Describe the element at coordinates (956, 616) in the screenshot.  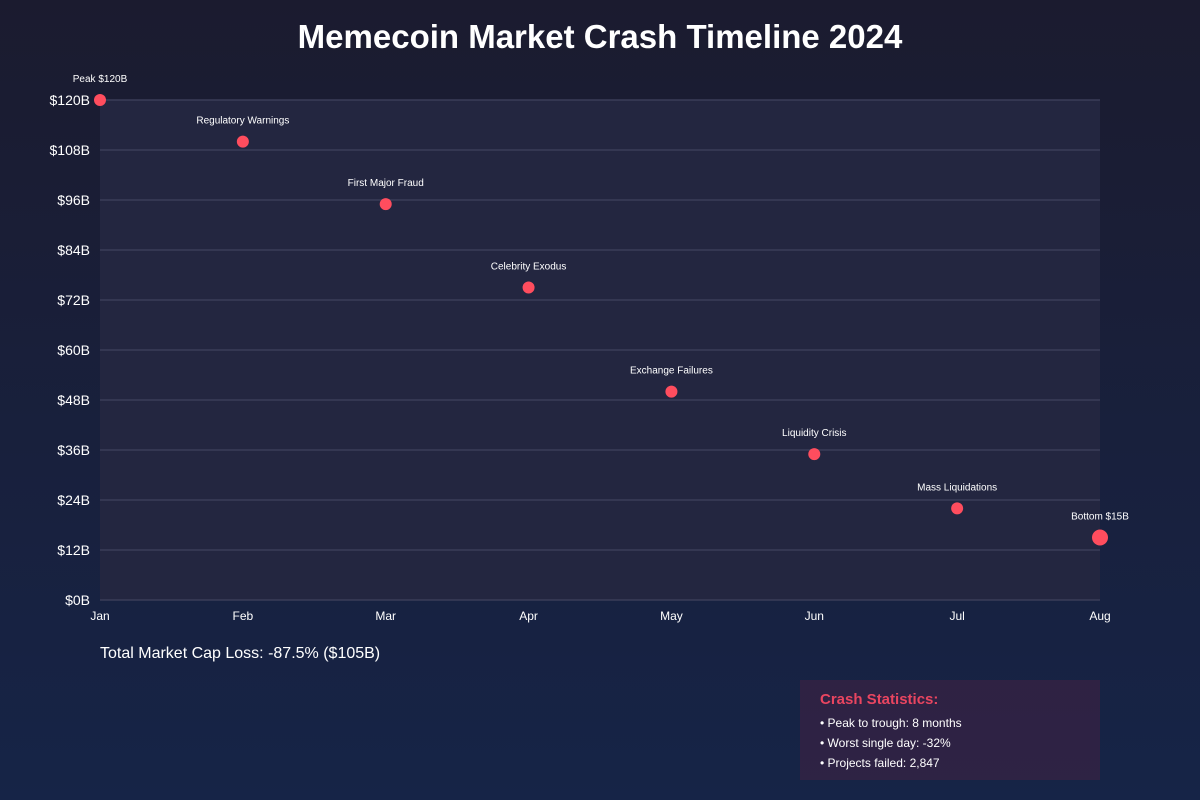
I see `x-tick-label: Jul` at that location.